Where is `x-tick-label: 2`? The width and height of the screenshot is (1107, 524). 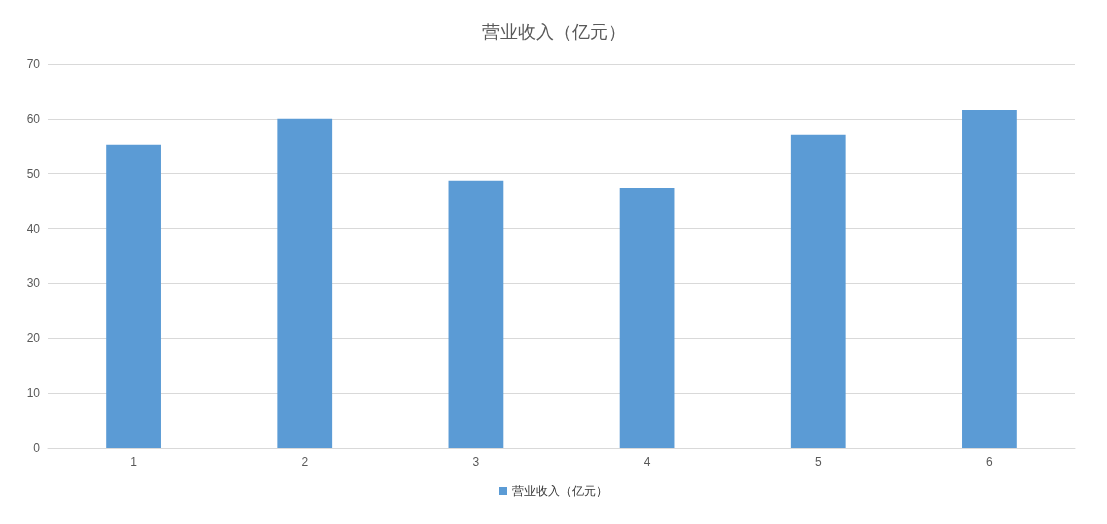 x-tick-label: 2 is located at coordinates (305, 462).